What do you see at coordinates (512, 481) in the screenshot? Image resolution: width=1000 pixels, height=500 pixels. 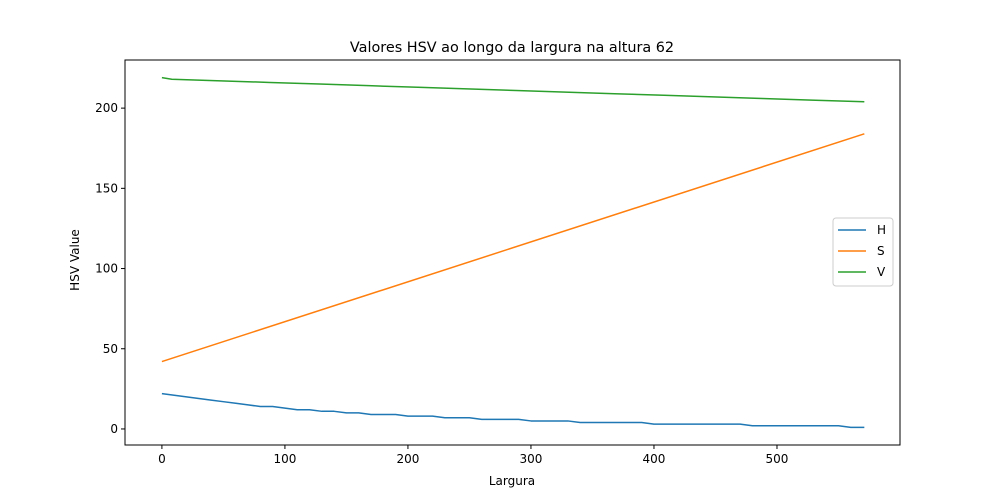 I see `x-axis-title: Largura` at bounding box center [512, 481].